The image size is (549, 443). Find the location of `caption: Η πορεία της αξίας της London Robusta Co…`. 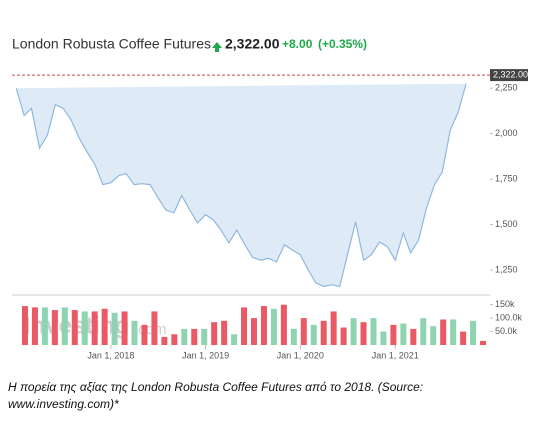

caption: Η πορεία της αξίας της London Robusta Co… is located at coordinates (215, 387).